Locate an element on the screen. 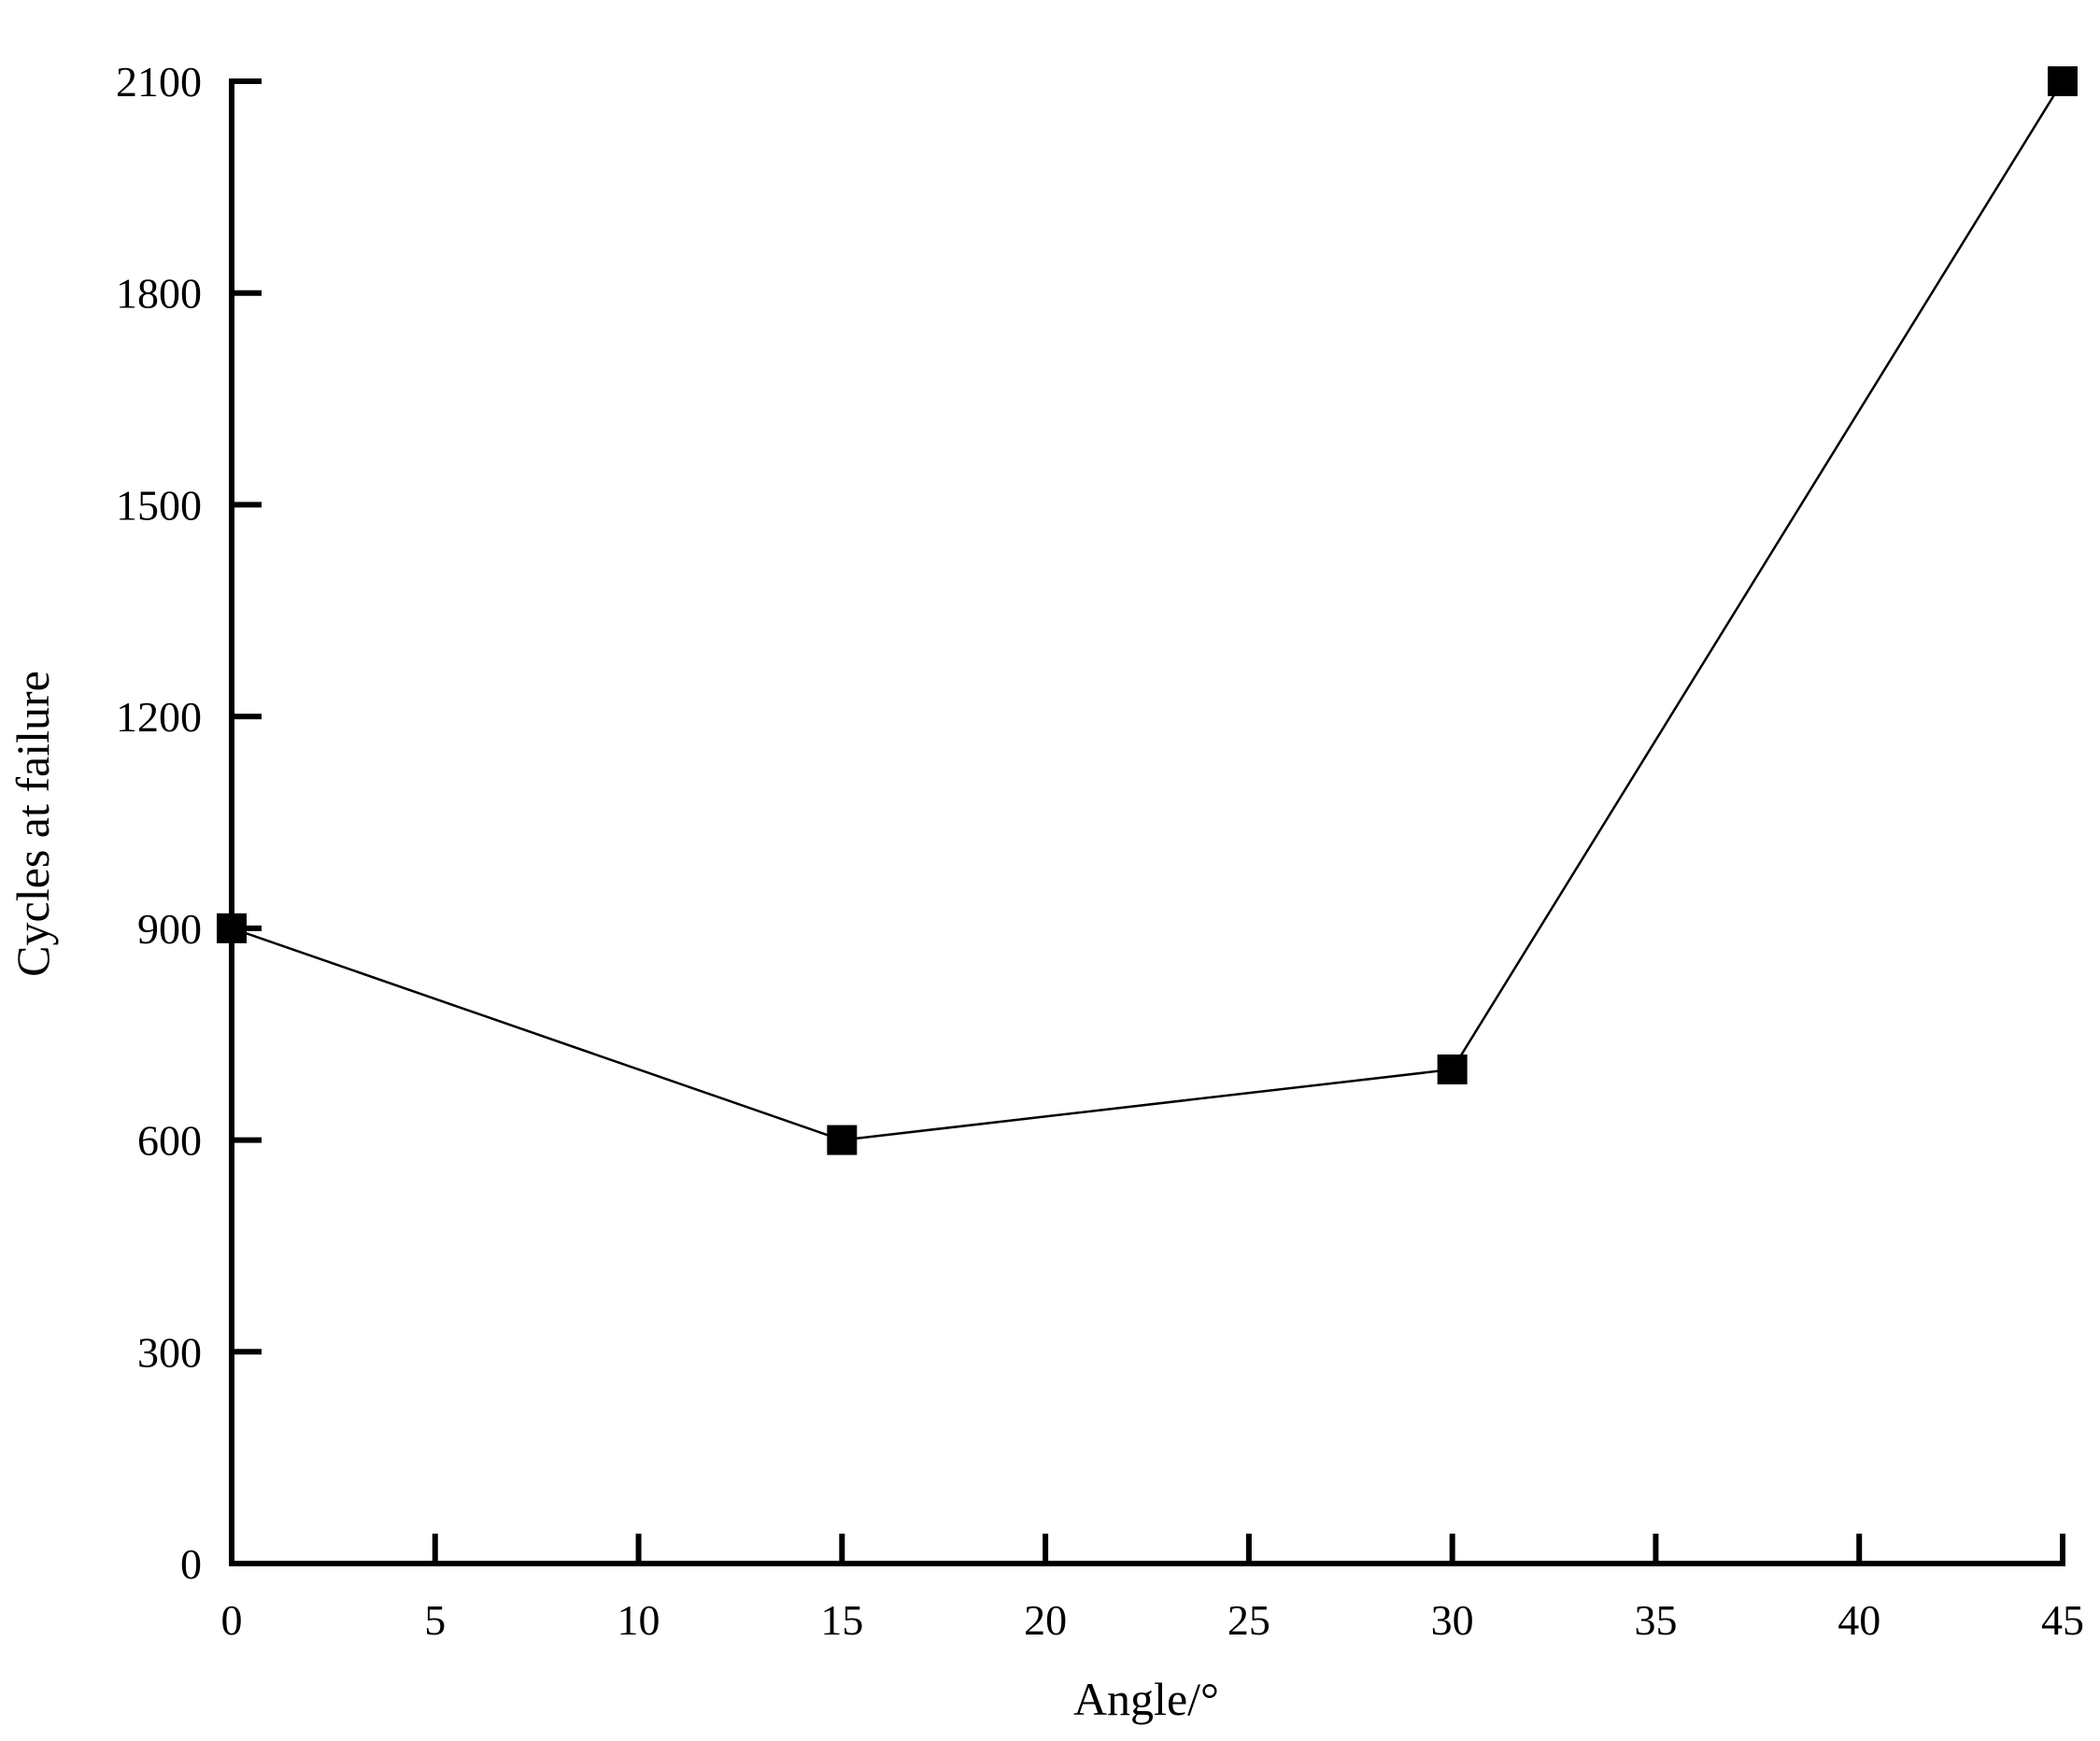 This screenshot has height=1741, width=2100. y-tick-label: 2100 is located at coordinates (159, 82).